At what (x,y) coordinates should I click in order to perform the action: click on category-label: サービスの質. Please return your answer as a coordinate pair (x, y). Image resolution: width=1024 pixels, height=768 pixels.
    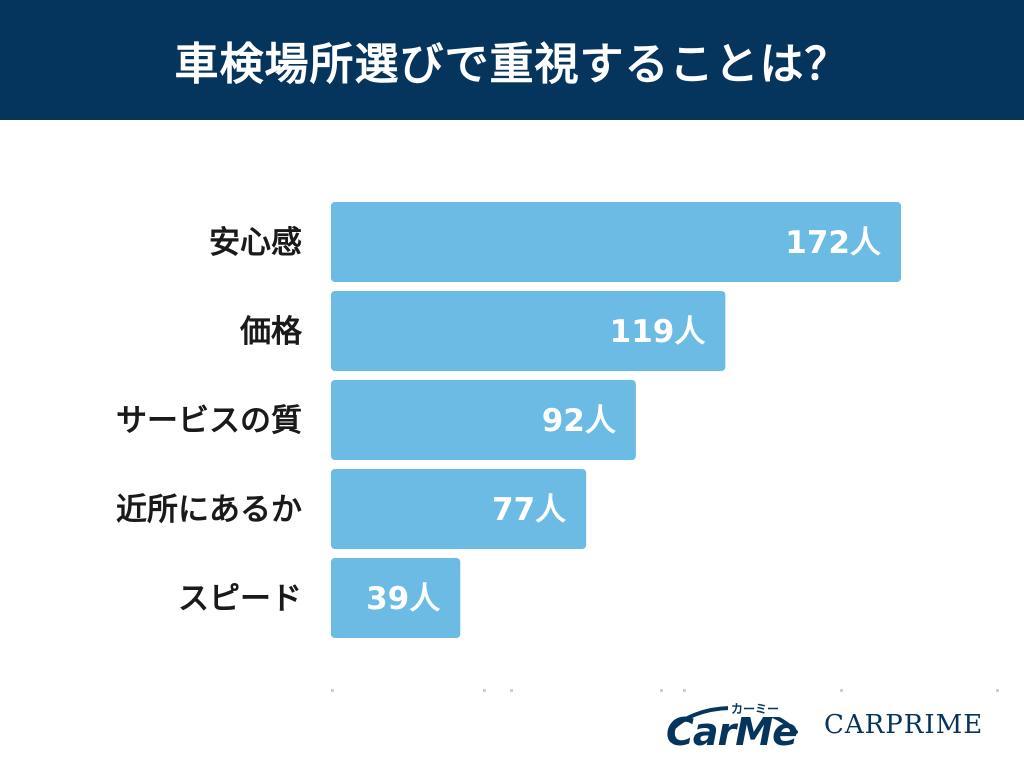
    Looking at the image, I should click on (209, 421).